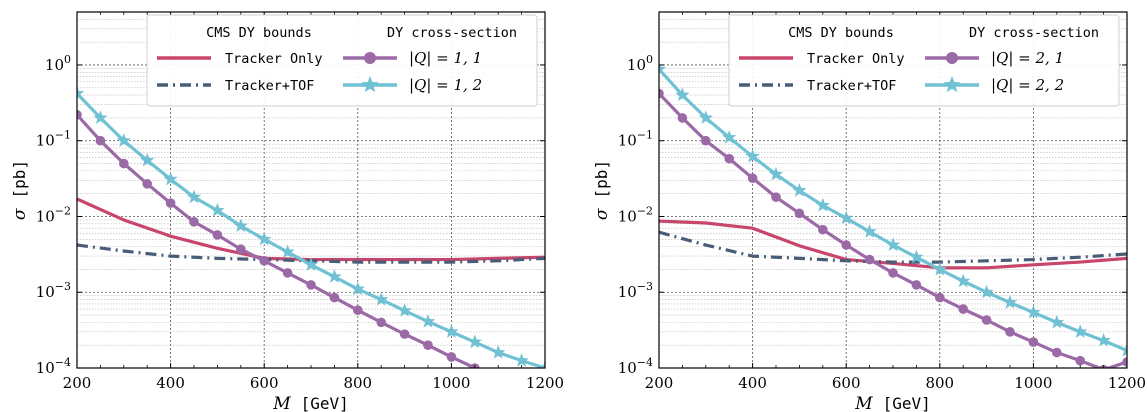 The width and height of the screenshot is (1147, 412). What do you see at coordinates (939, 383) in the screenshot?
I see `x-tick-label: 800` at bounding box center [939, 383].